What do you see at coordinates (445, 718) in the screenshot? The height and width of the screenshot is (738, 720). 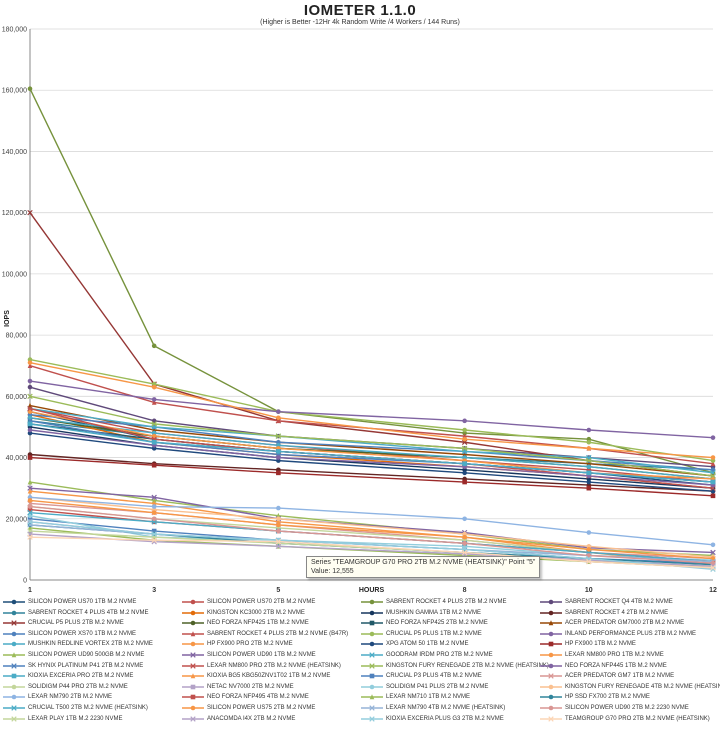 I see `legend-label: KIOXIA EXCERIA PLUS G3 2TB M.2 NVME` at bounding box center [445, 718].